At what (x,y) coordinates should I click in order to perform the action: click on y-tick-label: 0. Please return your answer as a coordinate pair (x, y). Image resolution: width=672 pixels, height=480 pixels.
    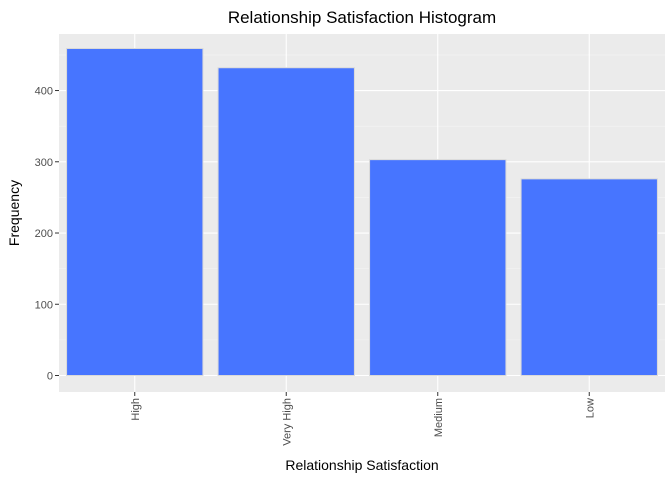
    Looking at the image, I should click on (50, 377).